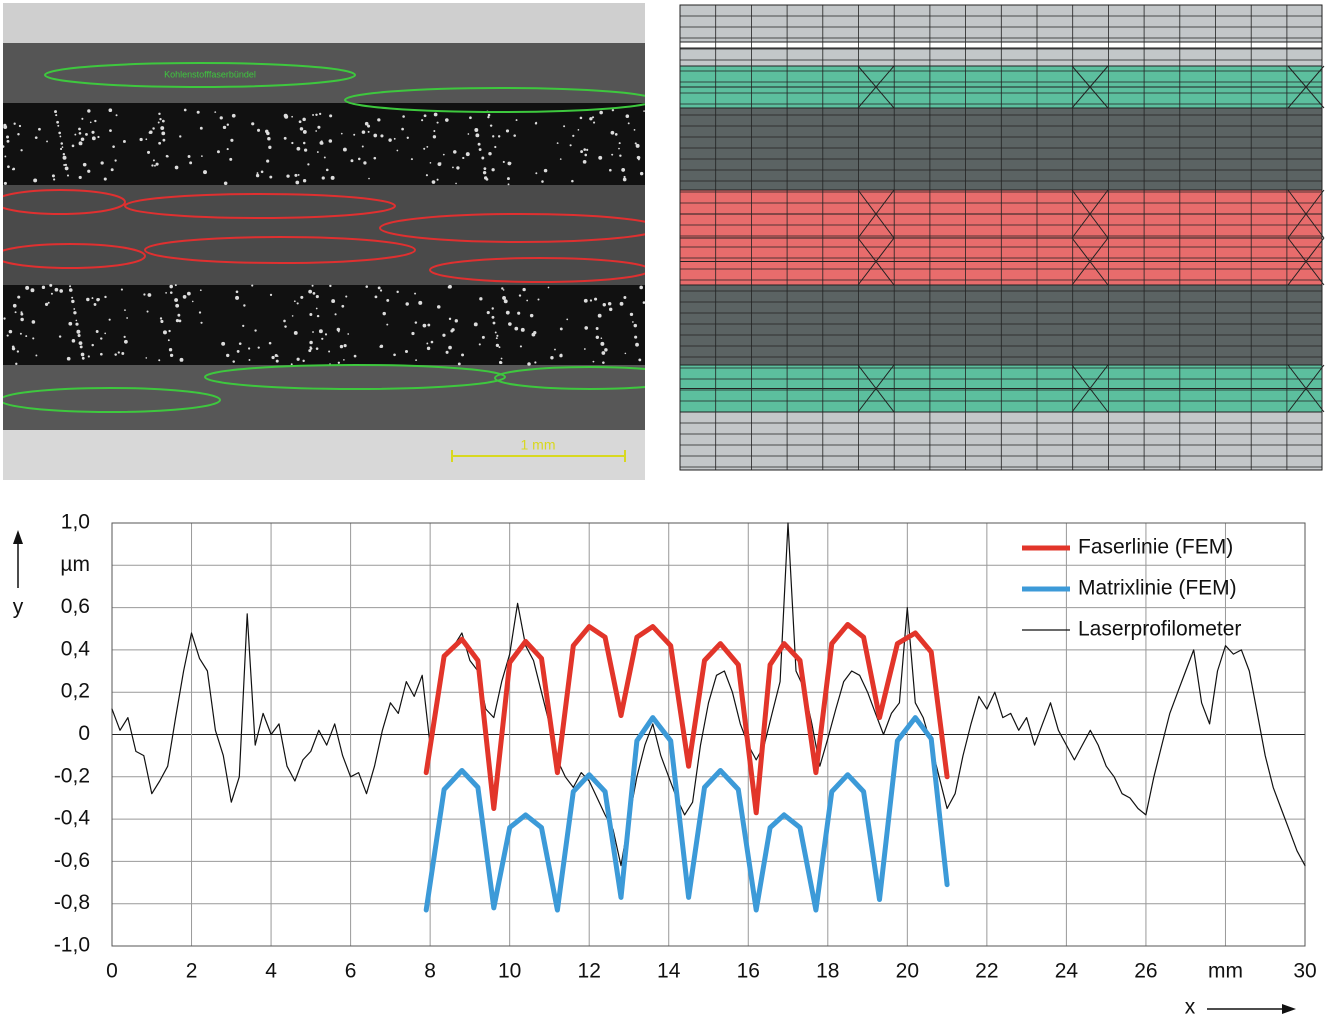  I want to click on legend-label: Laserprofilometer, so click(1159, 629).